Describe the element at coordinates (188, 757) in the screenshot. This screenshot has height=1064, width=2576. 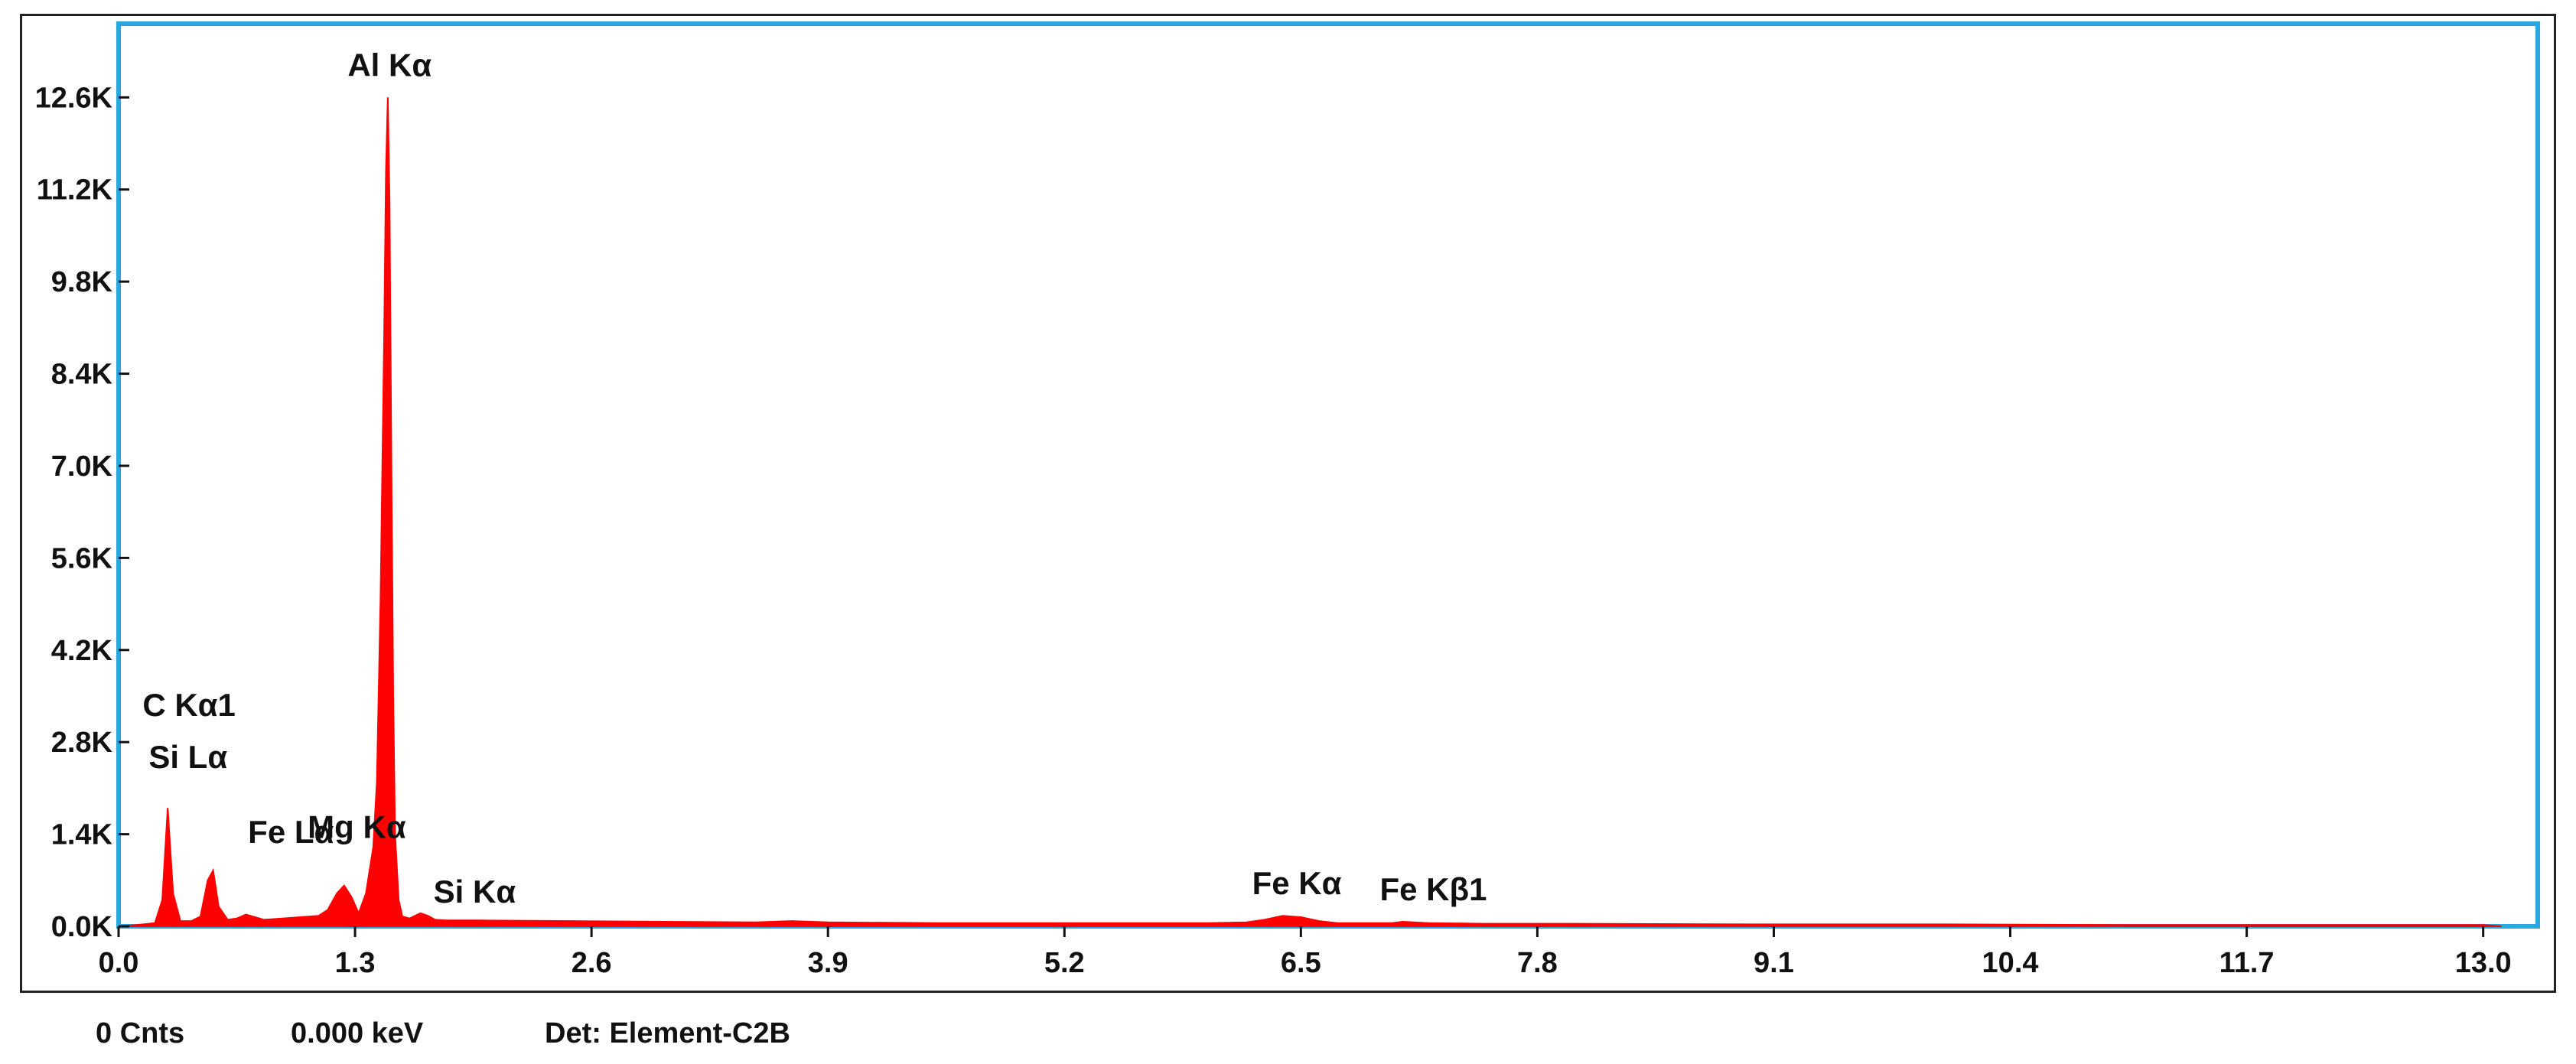
I see `peak-label: Si Lα` at that location.